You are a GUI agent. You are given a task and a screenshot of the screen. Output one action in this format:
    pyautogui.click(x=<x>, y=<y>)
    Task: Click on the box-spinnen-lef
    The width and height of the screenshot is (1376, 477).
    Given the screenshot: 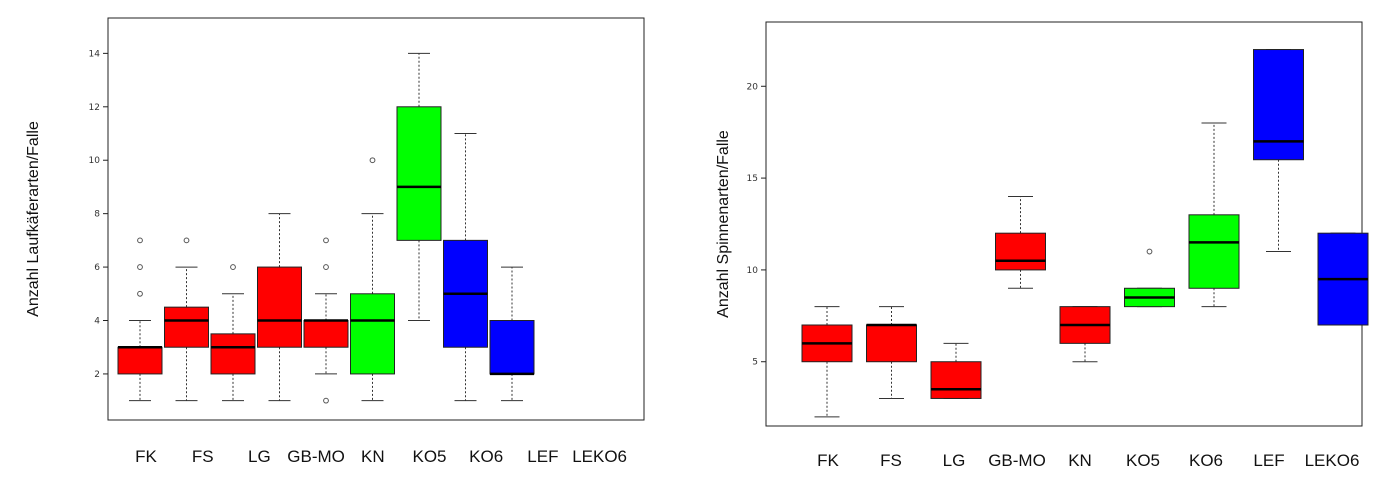 What is the action you would take?
    pyautogui.click(x=1278, y=151)
    